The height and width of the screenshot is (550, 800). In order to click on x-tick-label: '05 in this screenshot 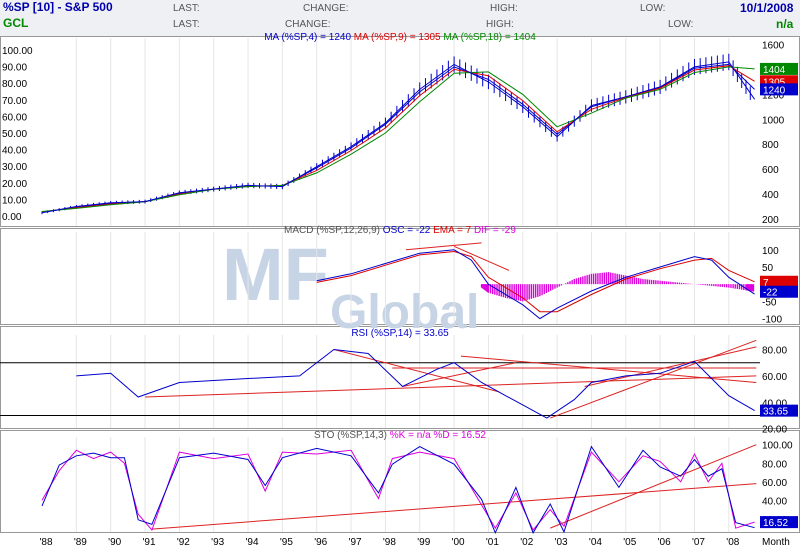, I will do `click(629, 542)`.